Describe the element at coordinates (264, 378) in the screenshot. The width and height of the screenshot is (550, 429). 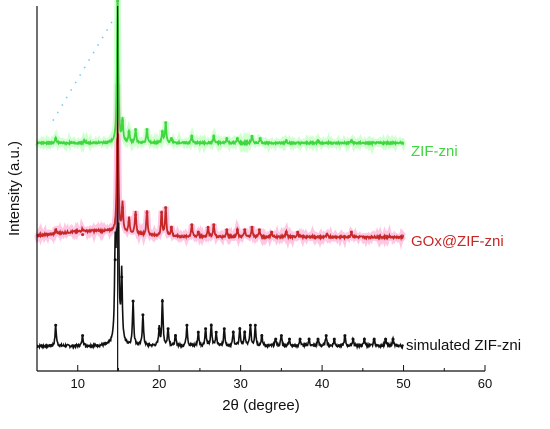
I see `x-ticks: 10 20 30 40 50 60` at that location.